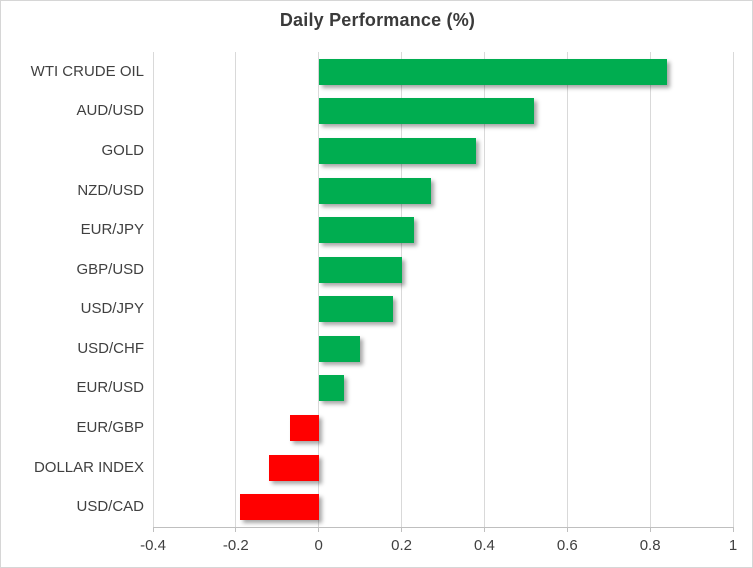 This screenshot has height=568, width=753. I want to click on gridline-0.6, so click(567, 289).